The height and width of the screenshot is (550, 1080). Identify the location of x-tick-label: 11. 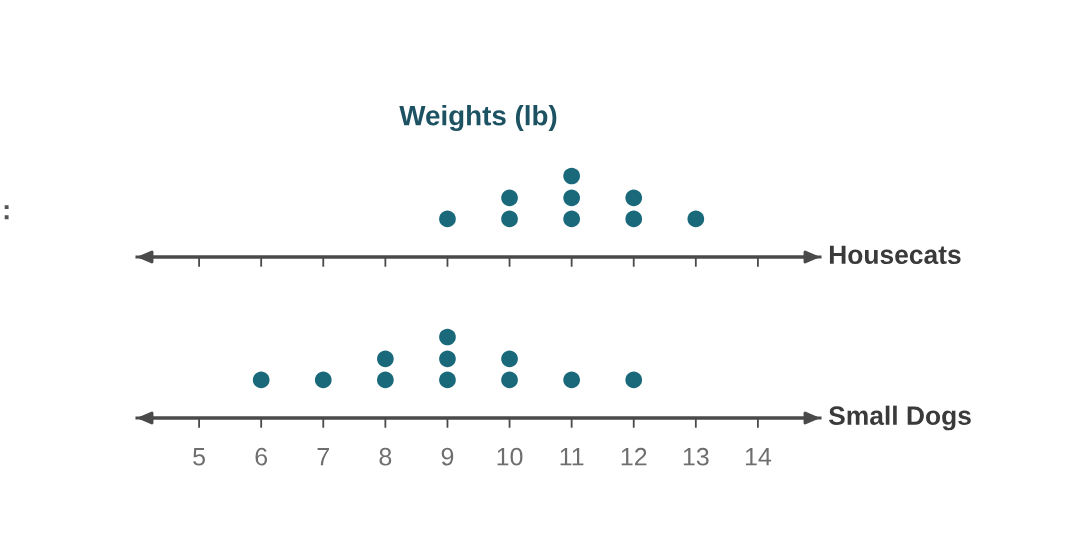
(572, 457).